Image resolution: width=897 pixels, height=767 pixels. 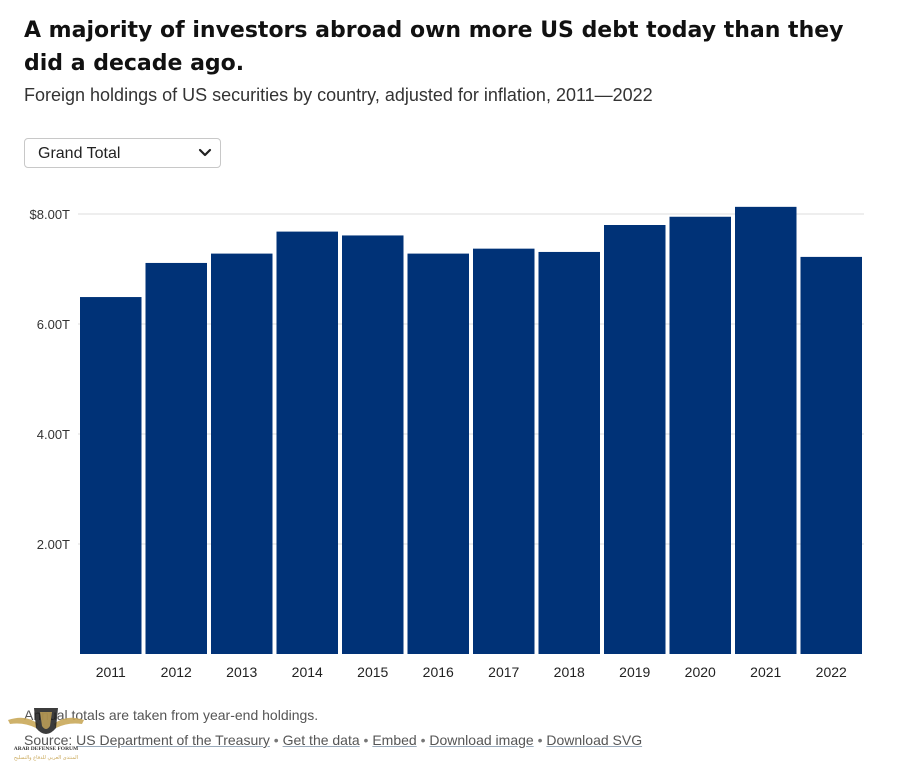 What do you see at coordinates (700, 672) in the screenshot?
I see `x-tick-label: 2020` at bounding box center [700, 672].